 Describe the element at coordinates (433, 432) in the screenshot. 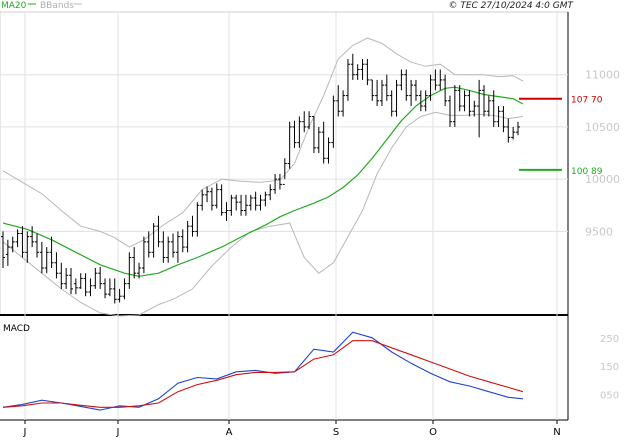

I see `month-tick-label: O` at that location.